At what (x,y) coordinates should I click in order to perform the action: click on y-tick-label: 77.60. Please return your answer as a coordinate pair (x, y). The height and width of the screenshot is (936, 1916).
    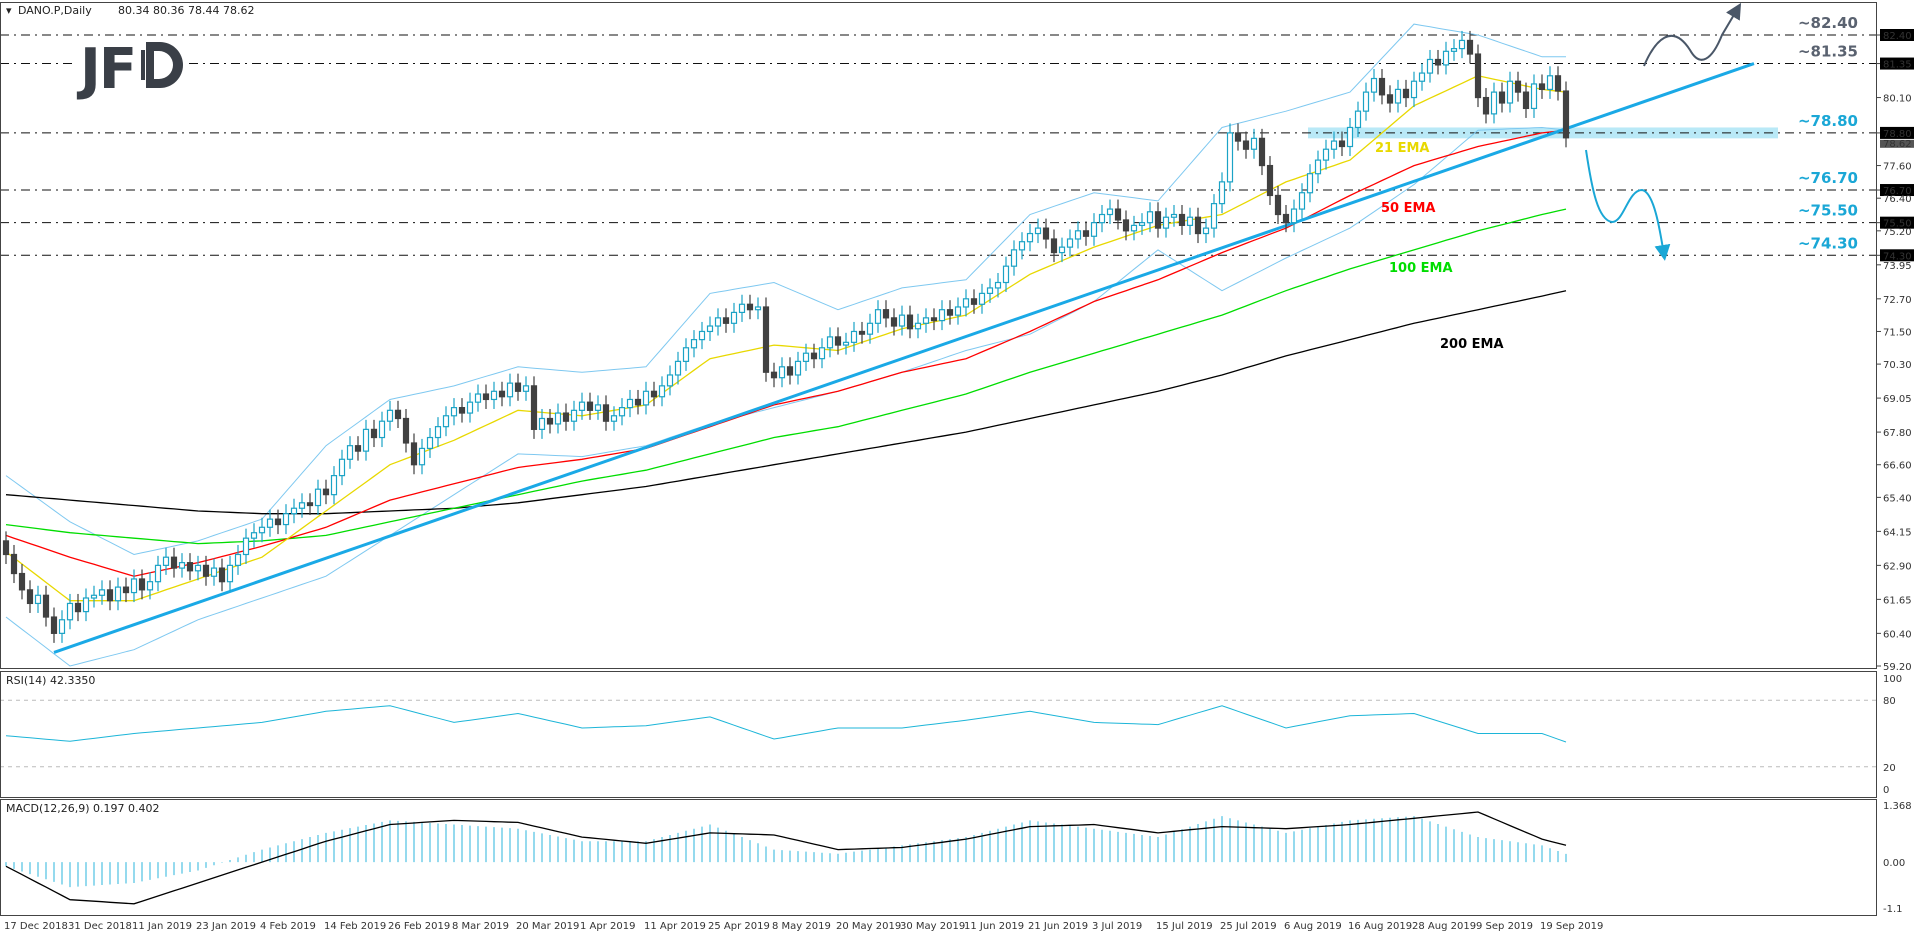
    Looking at the image, I should click on (1897, 167).